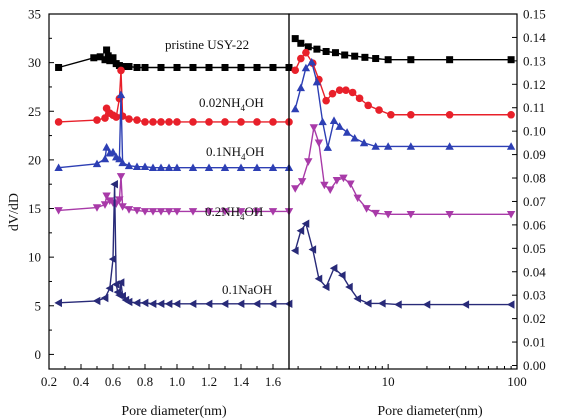 The image size is (571, 420). Describe the element at coordinates (207, 44) in the screenshot. I see `series-label: pristine USY-22` at that location.